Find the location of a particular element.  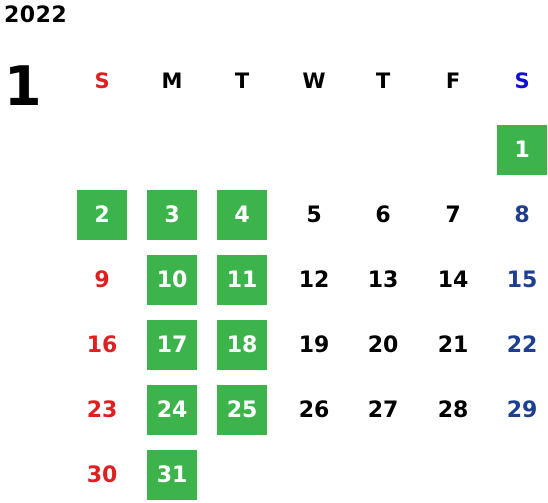

day-cell-18: 18 is located at coordinates (242, 345).